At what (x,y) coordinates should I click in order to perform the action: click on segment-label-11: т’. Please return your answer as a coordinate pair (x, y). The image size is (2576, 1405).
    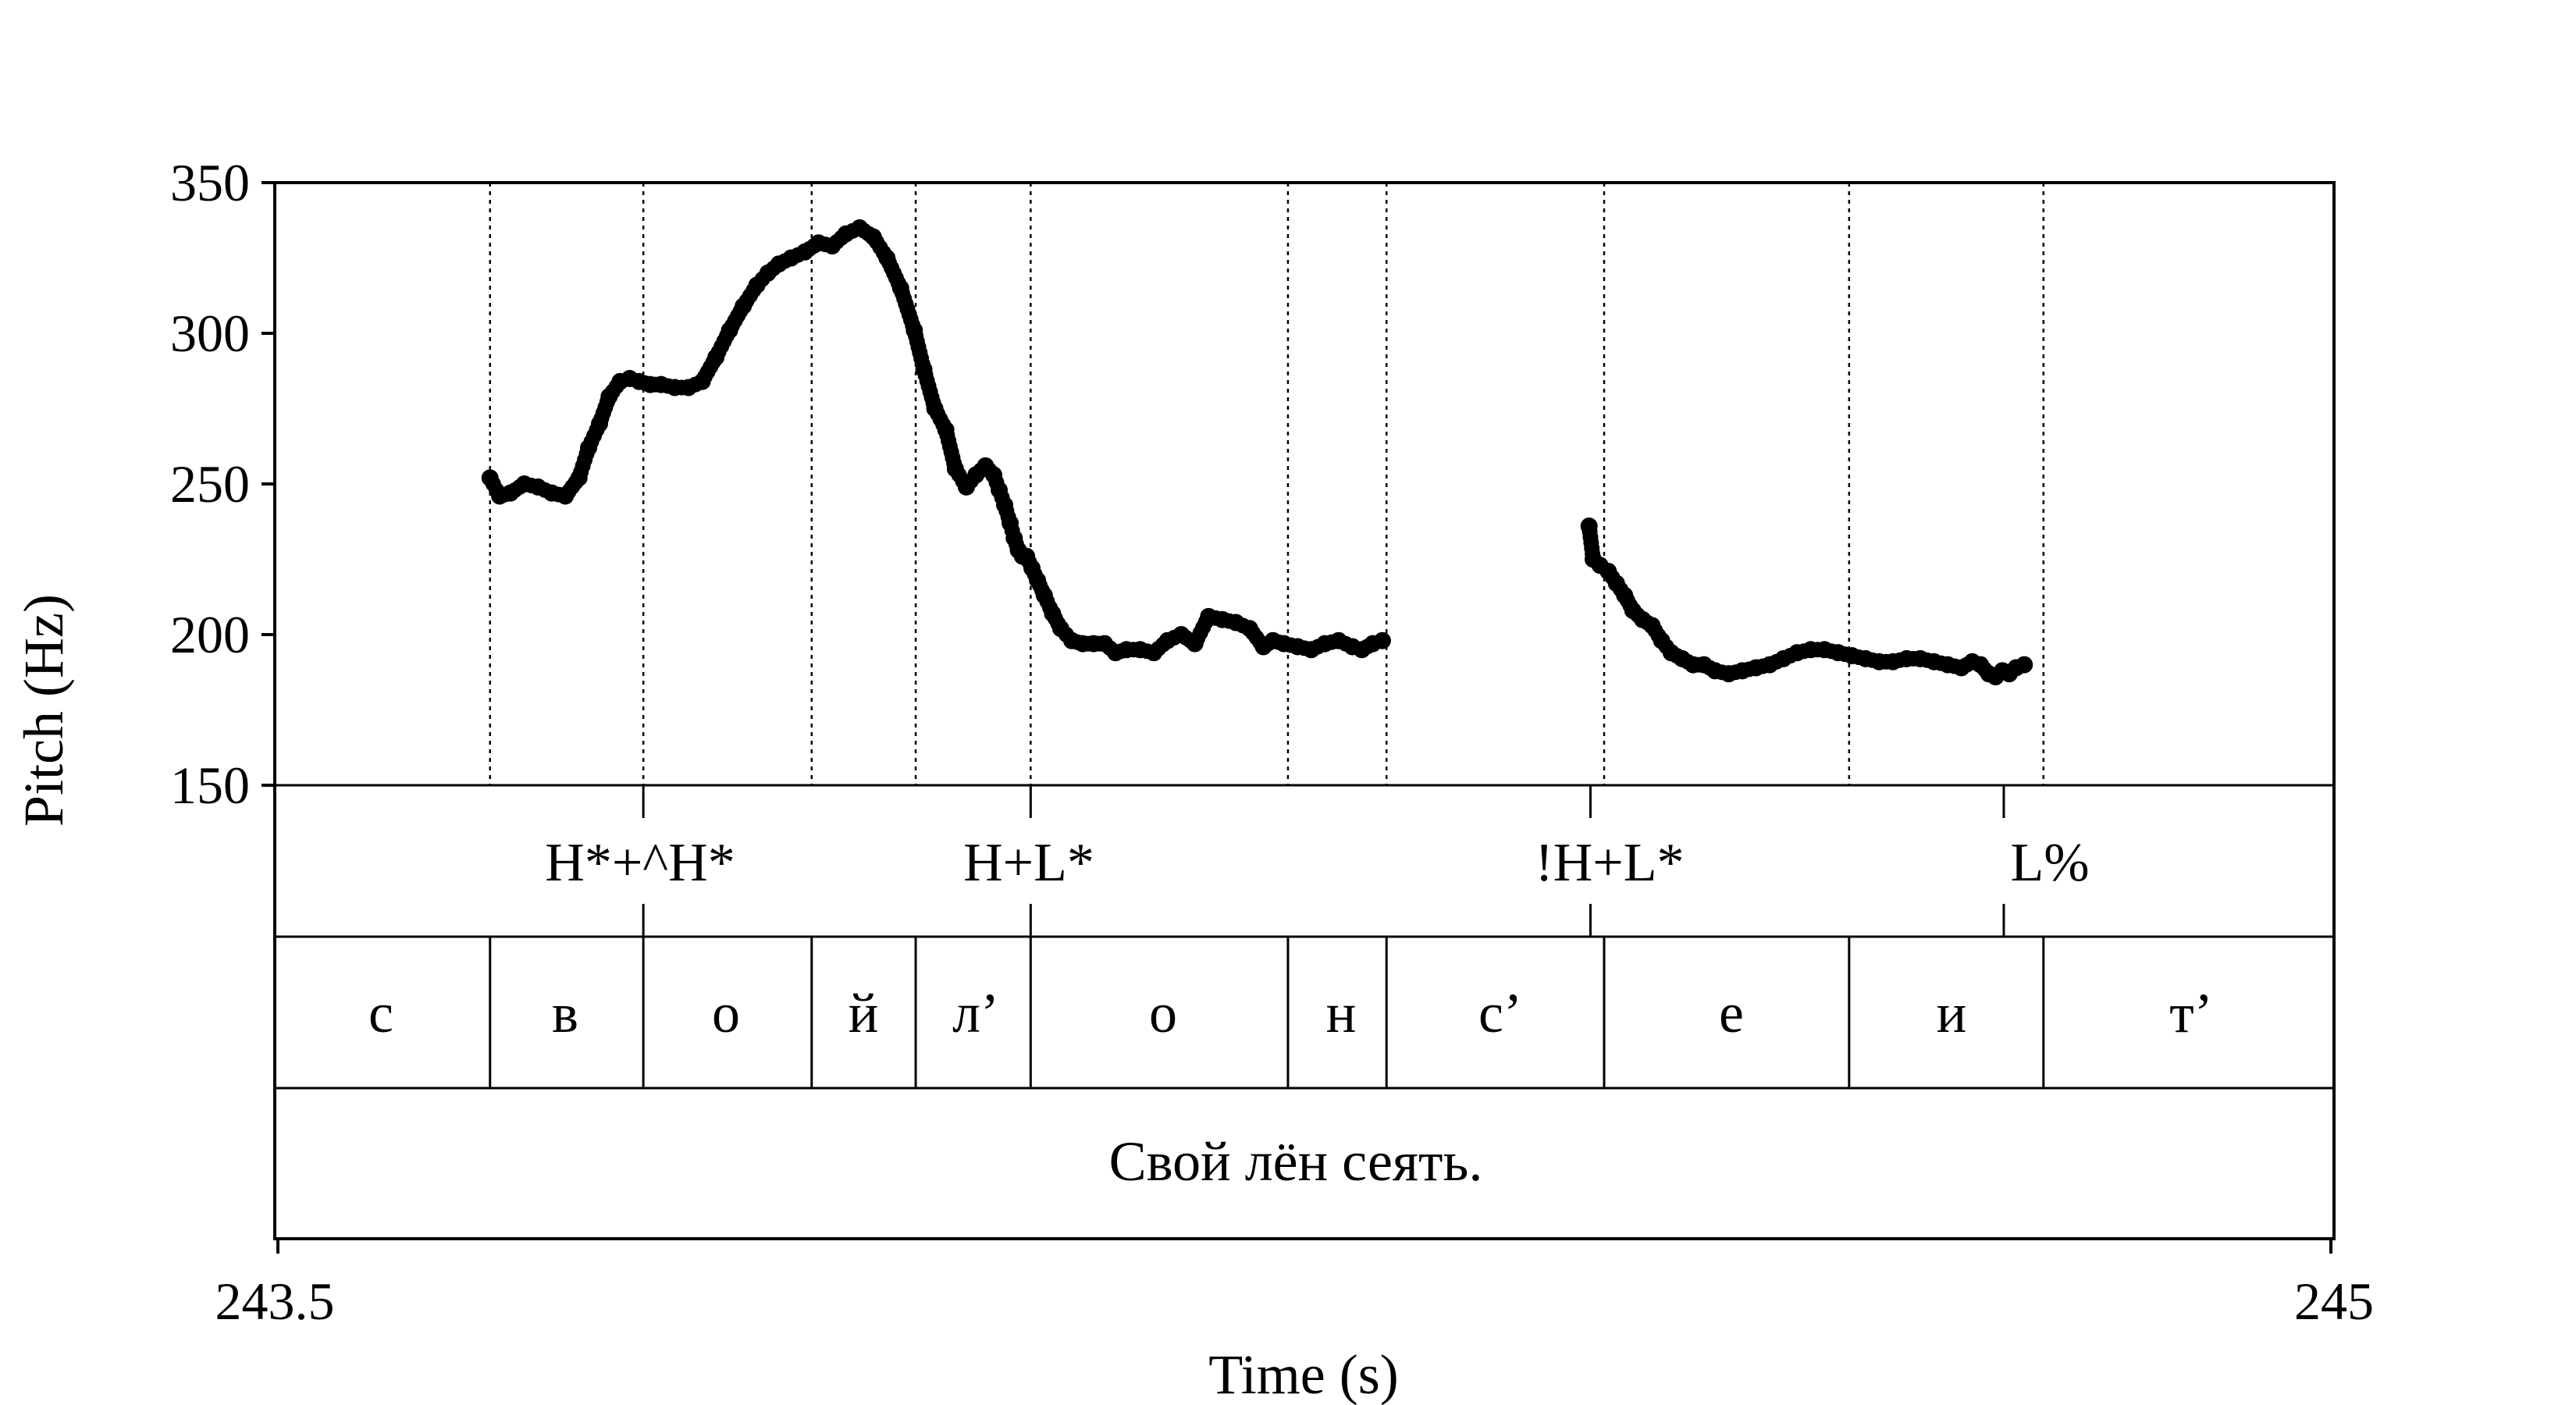
    Looking at the image, I should click on (2190, 1013).